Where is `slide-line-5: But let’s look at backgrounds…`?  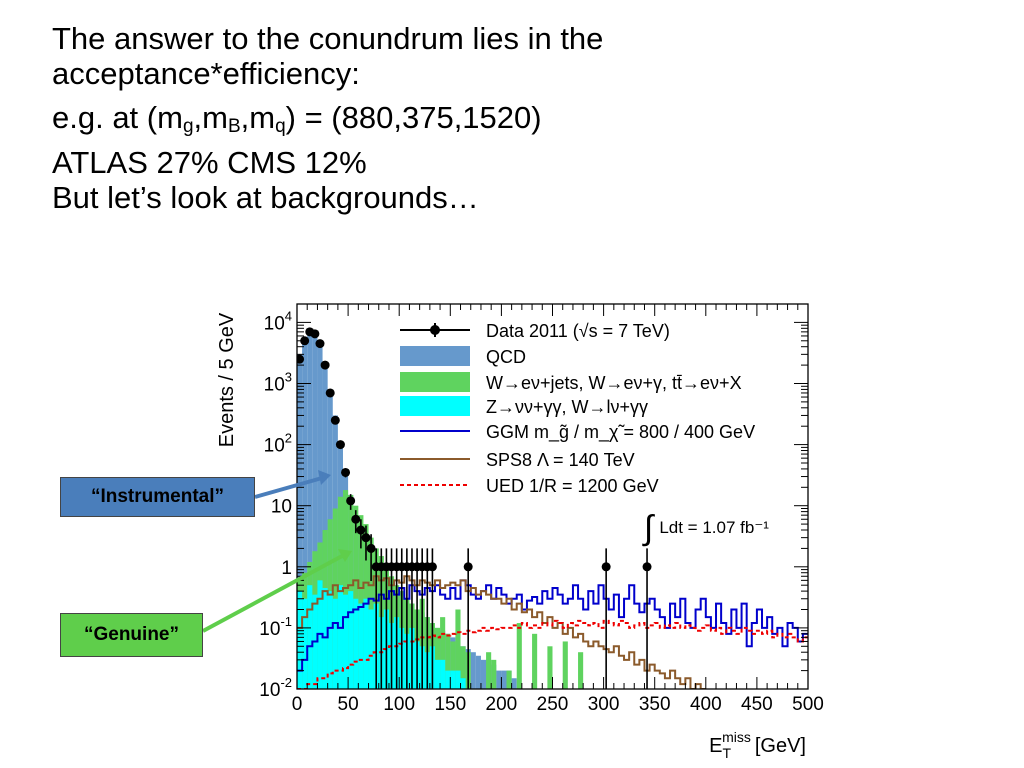
slide-line-5: But let’s look at backgrounds… is located at coordinates (265, 197).